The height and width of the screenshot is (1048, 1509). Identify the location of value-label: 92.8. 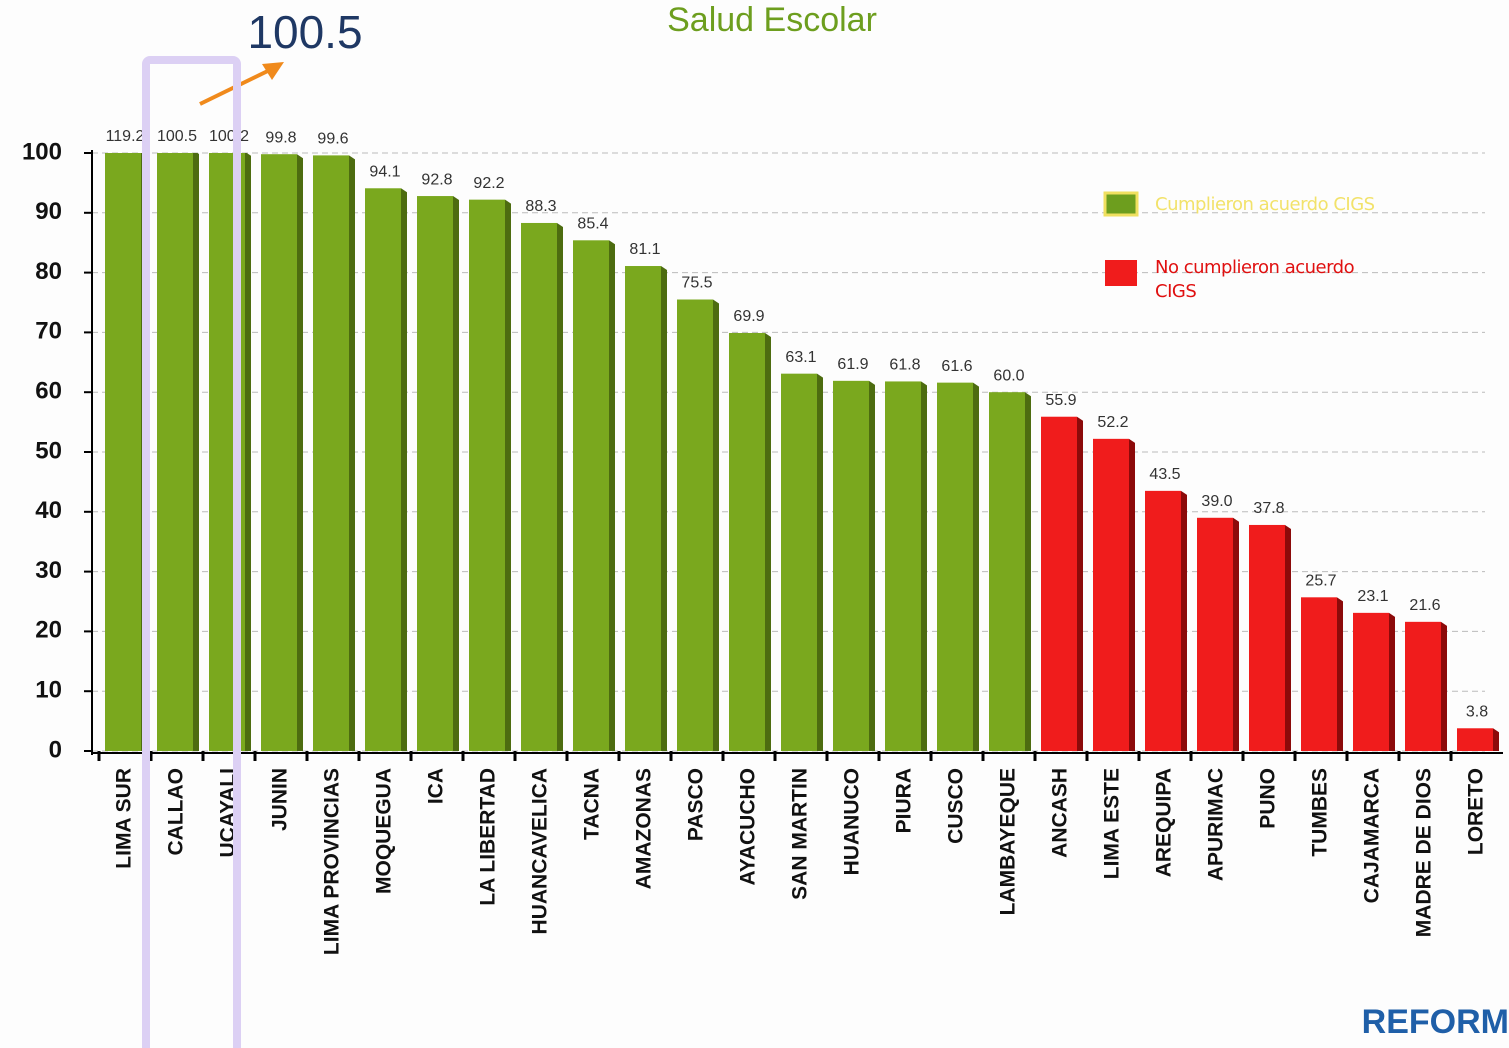
(436, 179).